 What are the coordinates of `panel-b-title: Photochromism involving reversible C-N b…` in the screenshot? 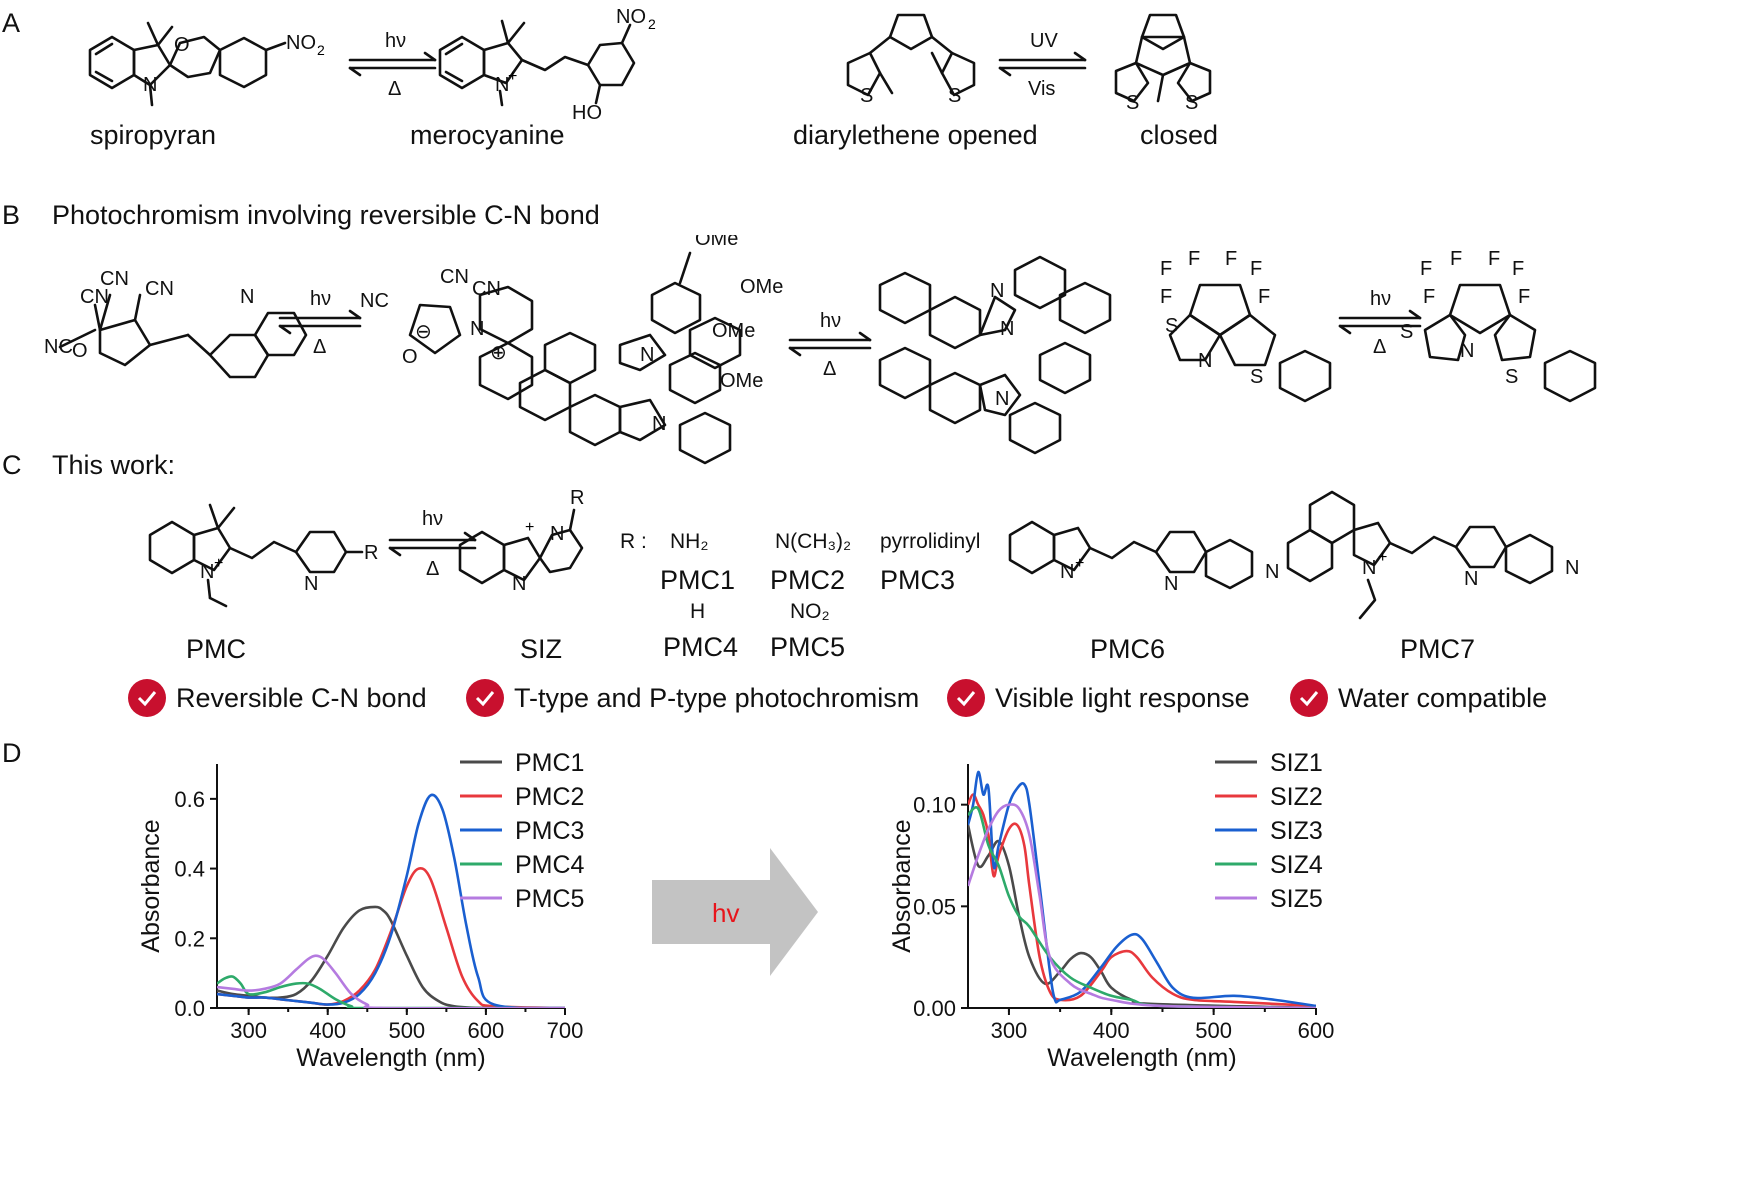 It's located at (326, 215).